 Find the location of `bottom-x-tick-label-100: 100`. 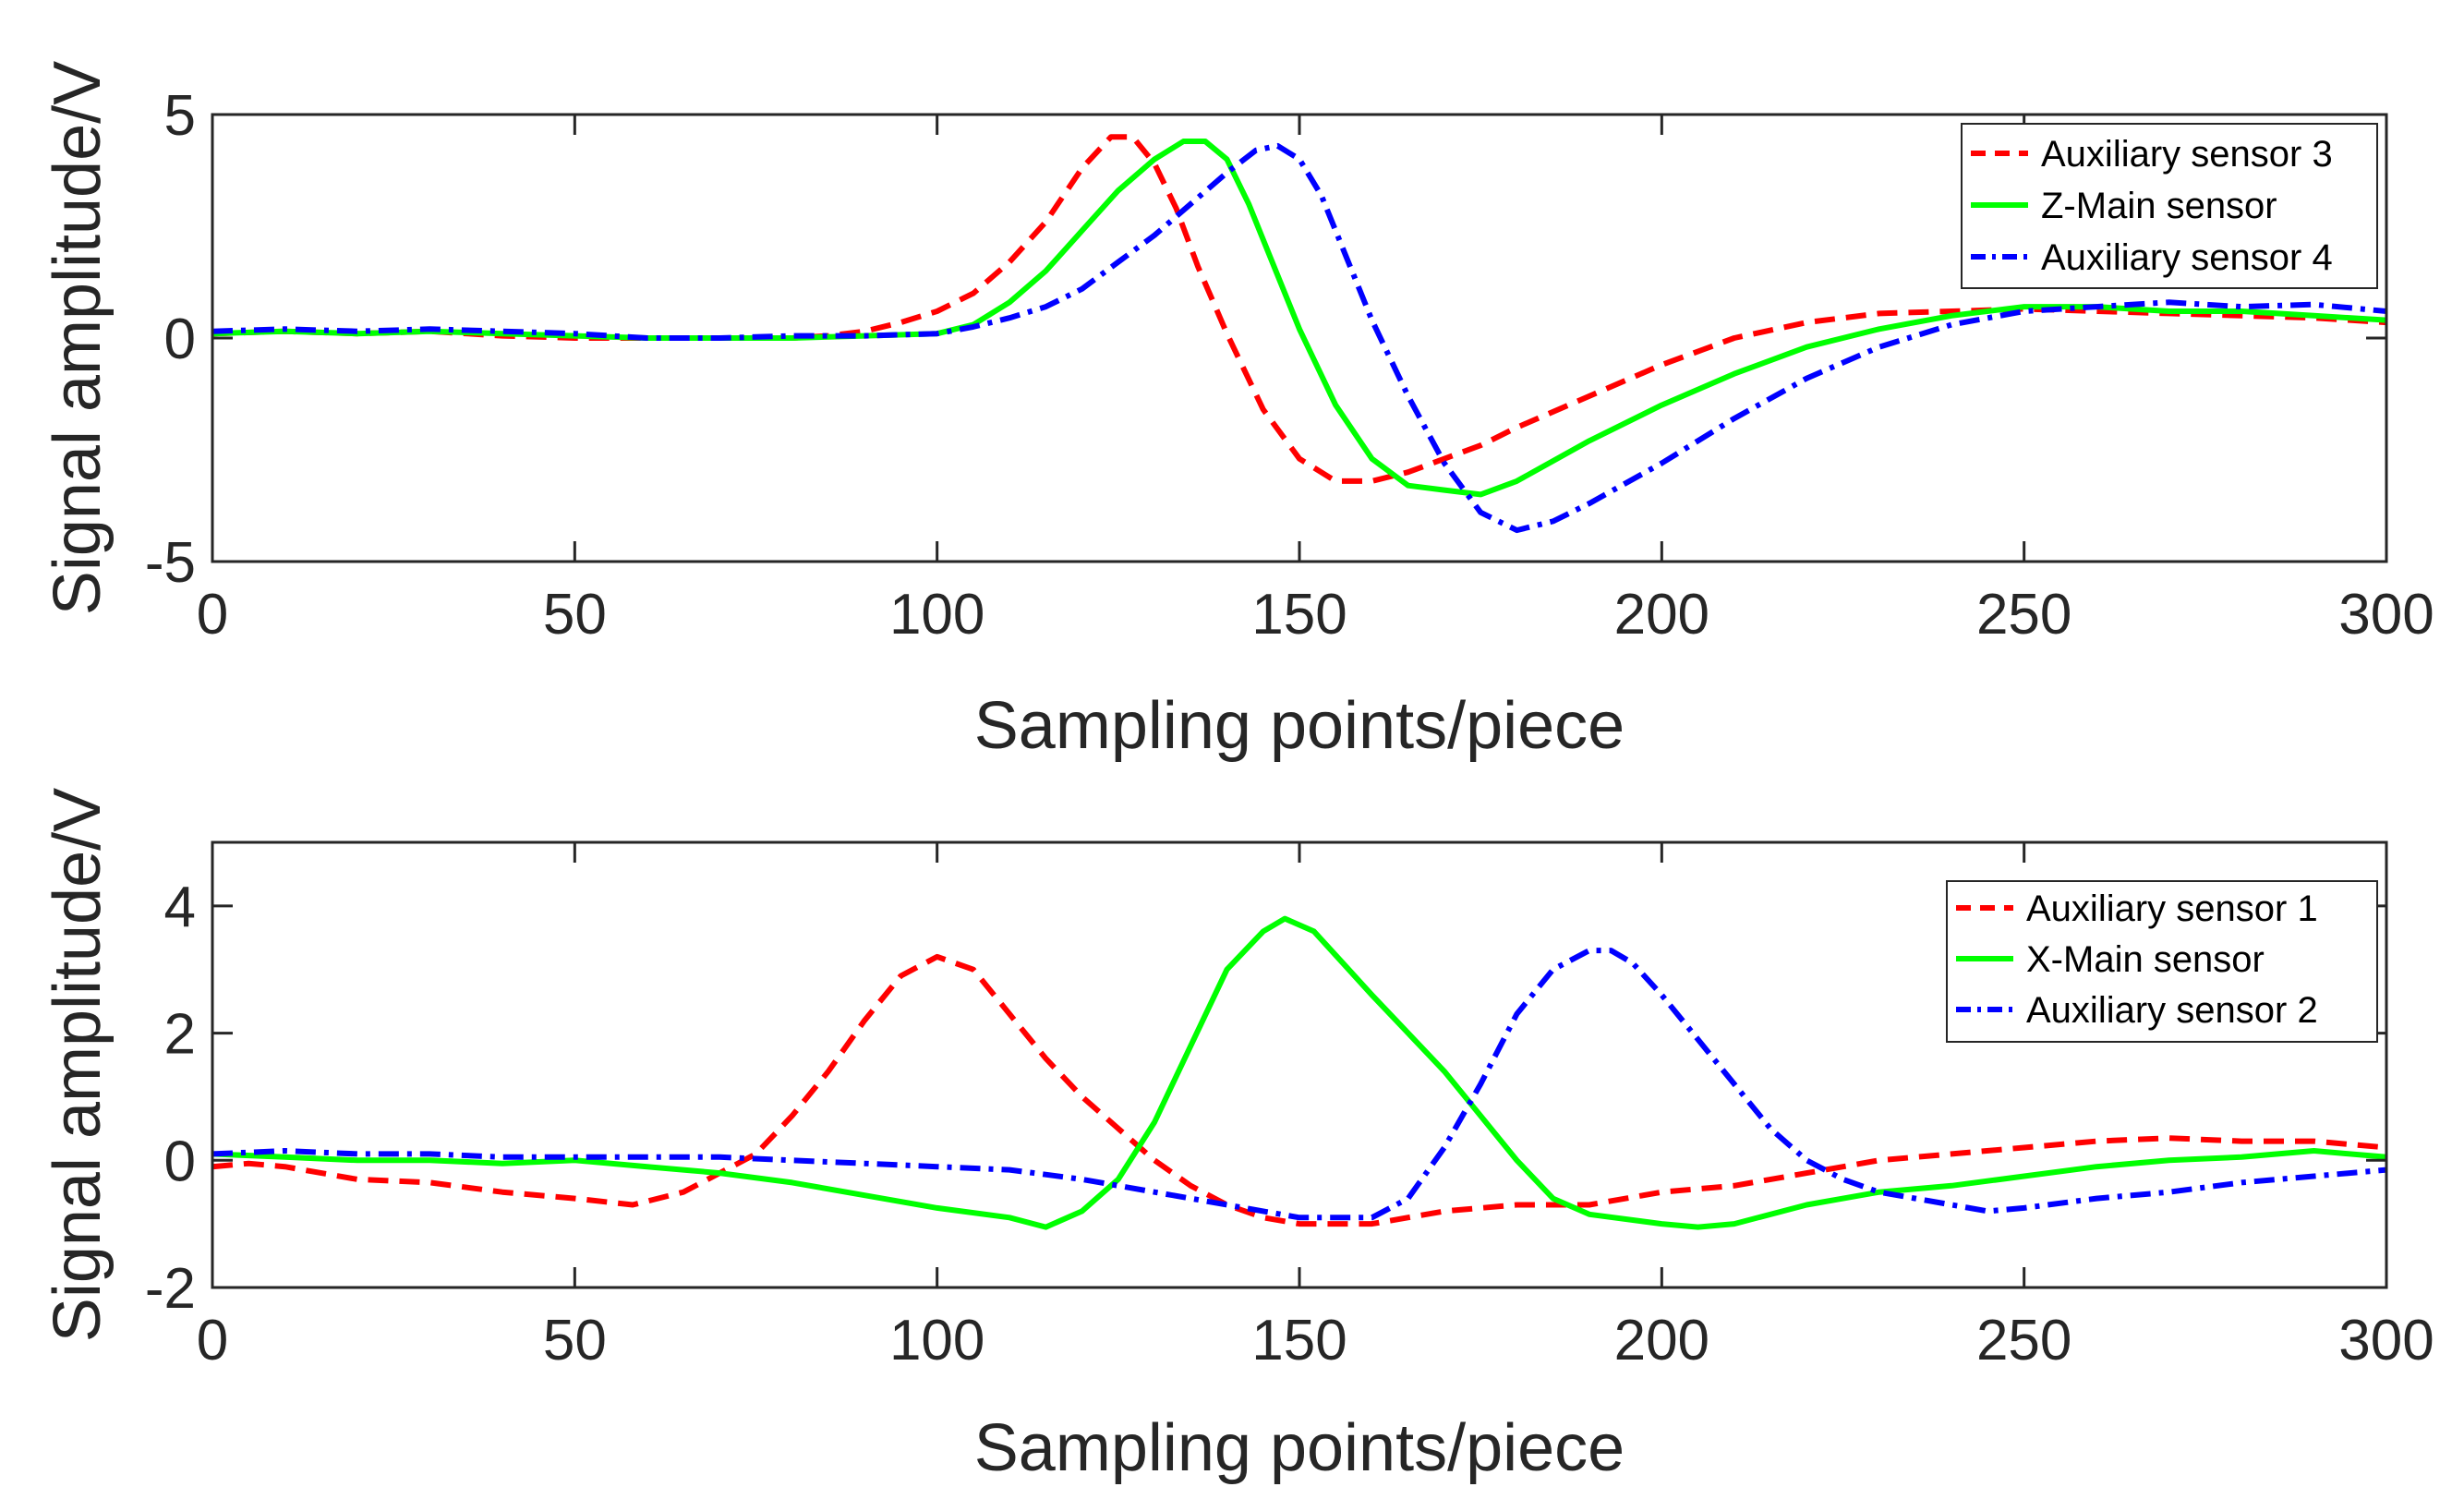

bottom-x-tick-label-100: 100 is located at coordinates (937, 1340).